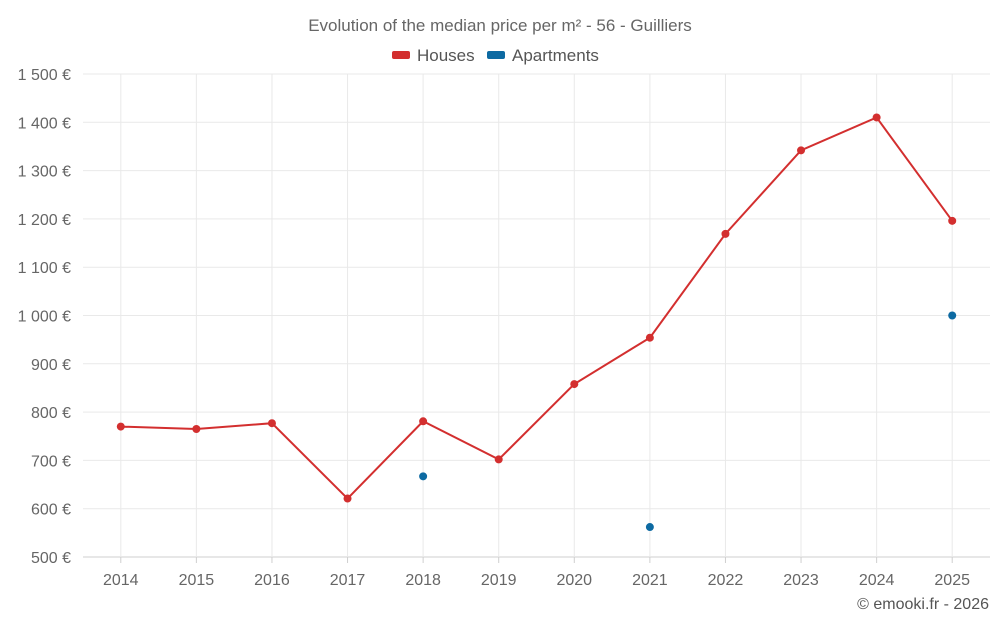 The image size is (1000, 625). I want to click on x-tick-label: 2023, so click(801, 580).